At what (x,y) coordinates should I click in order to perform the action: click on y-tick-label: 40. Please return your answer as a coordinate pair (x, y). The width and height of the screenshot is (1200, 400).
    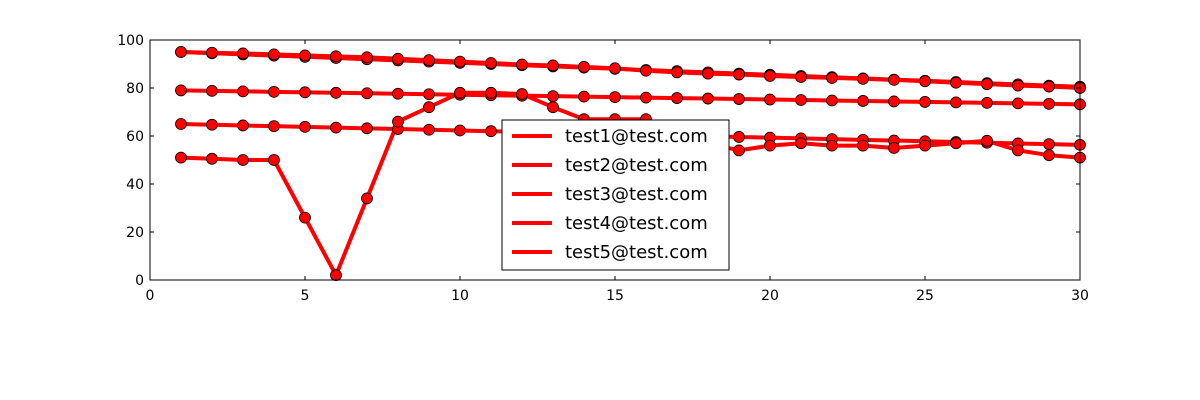
    Looking at the image, I should click on (135, 185).